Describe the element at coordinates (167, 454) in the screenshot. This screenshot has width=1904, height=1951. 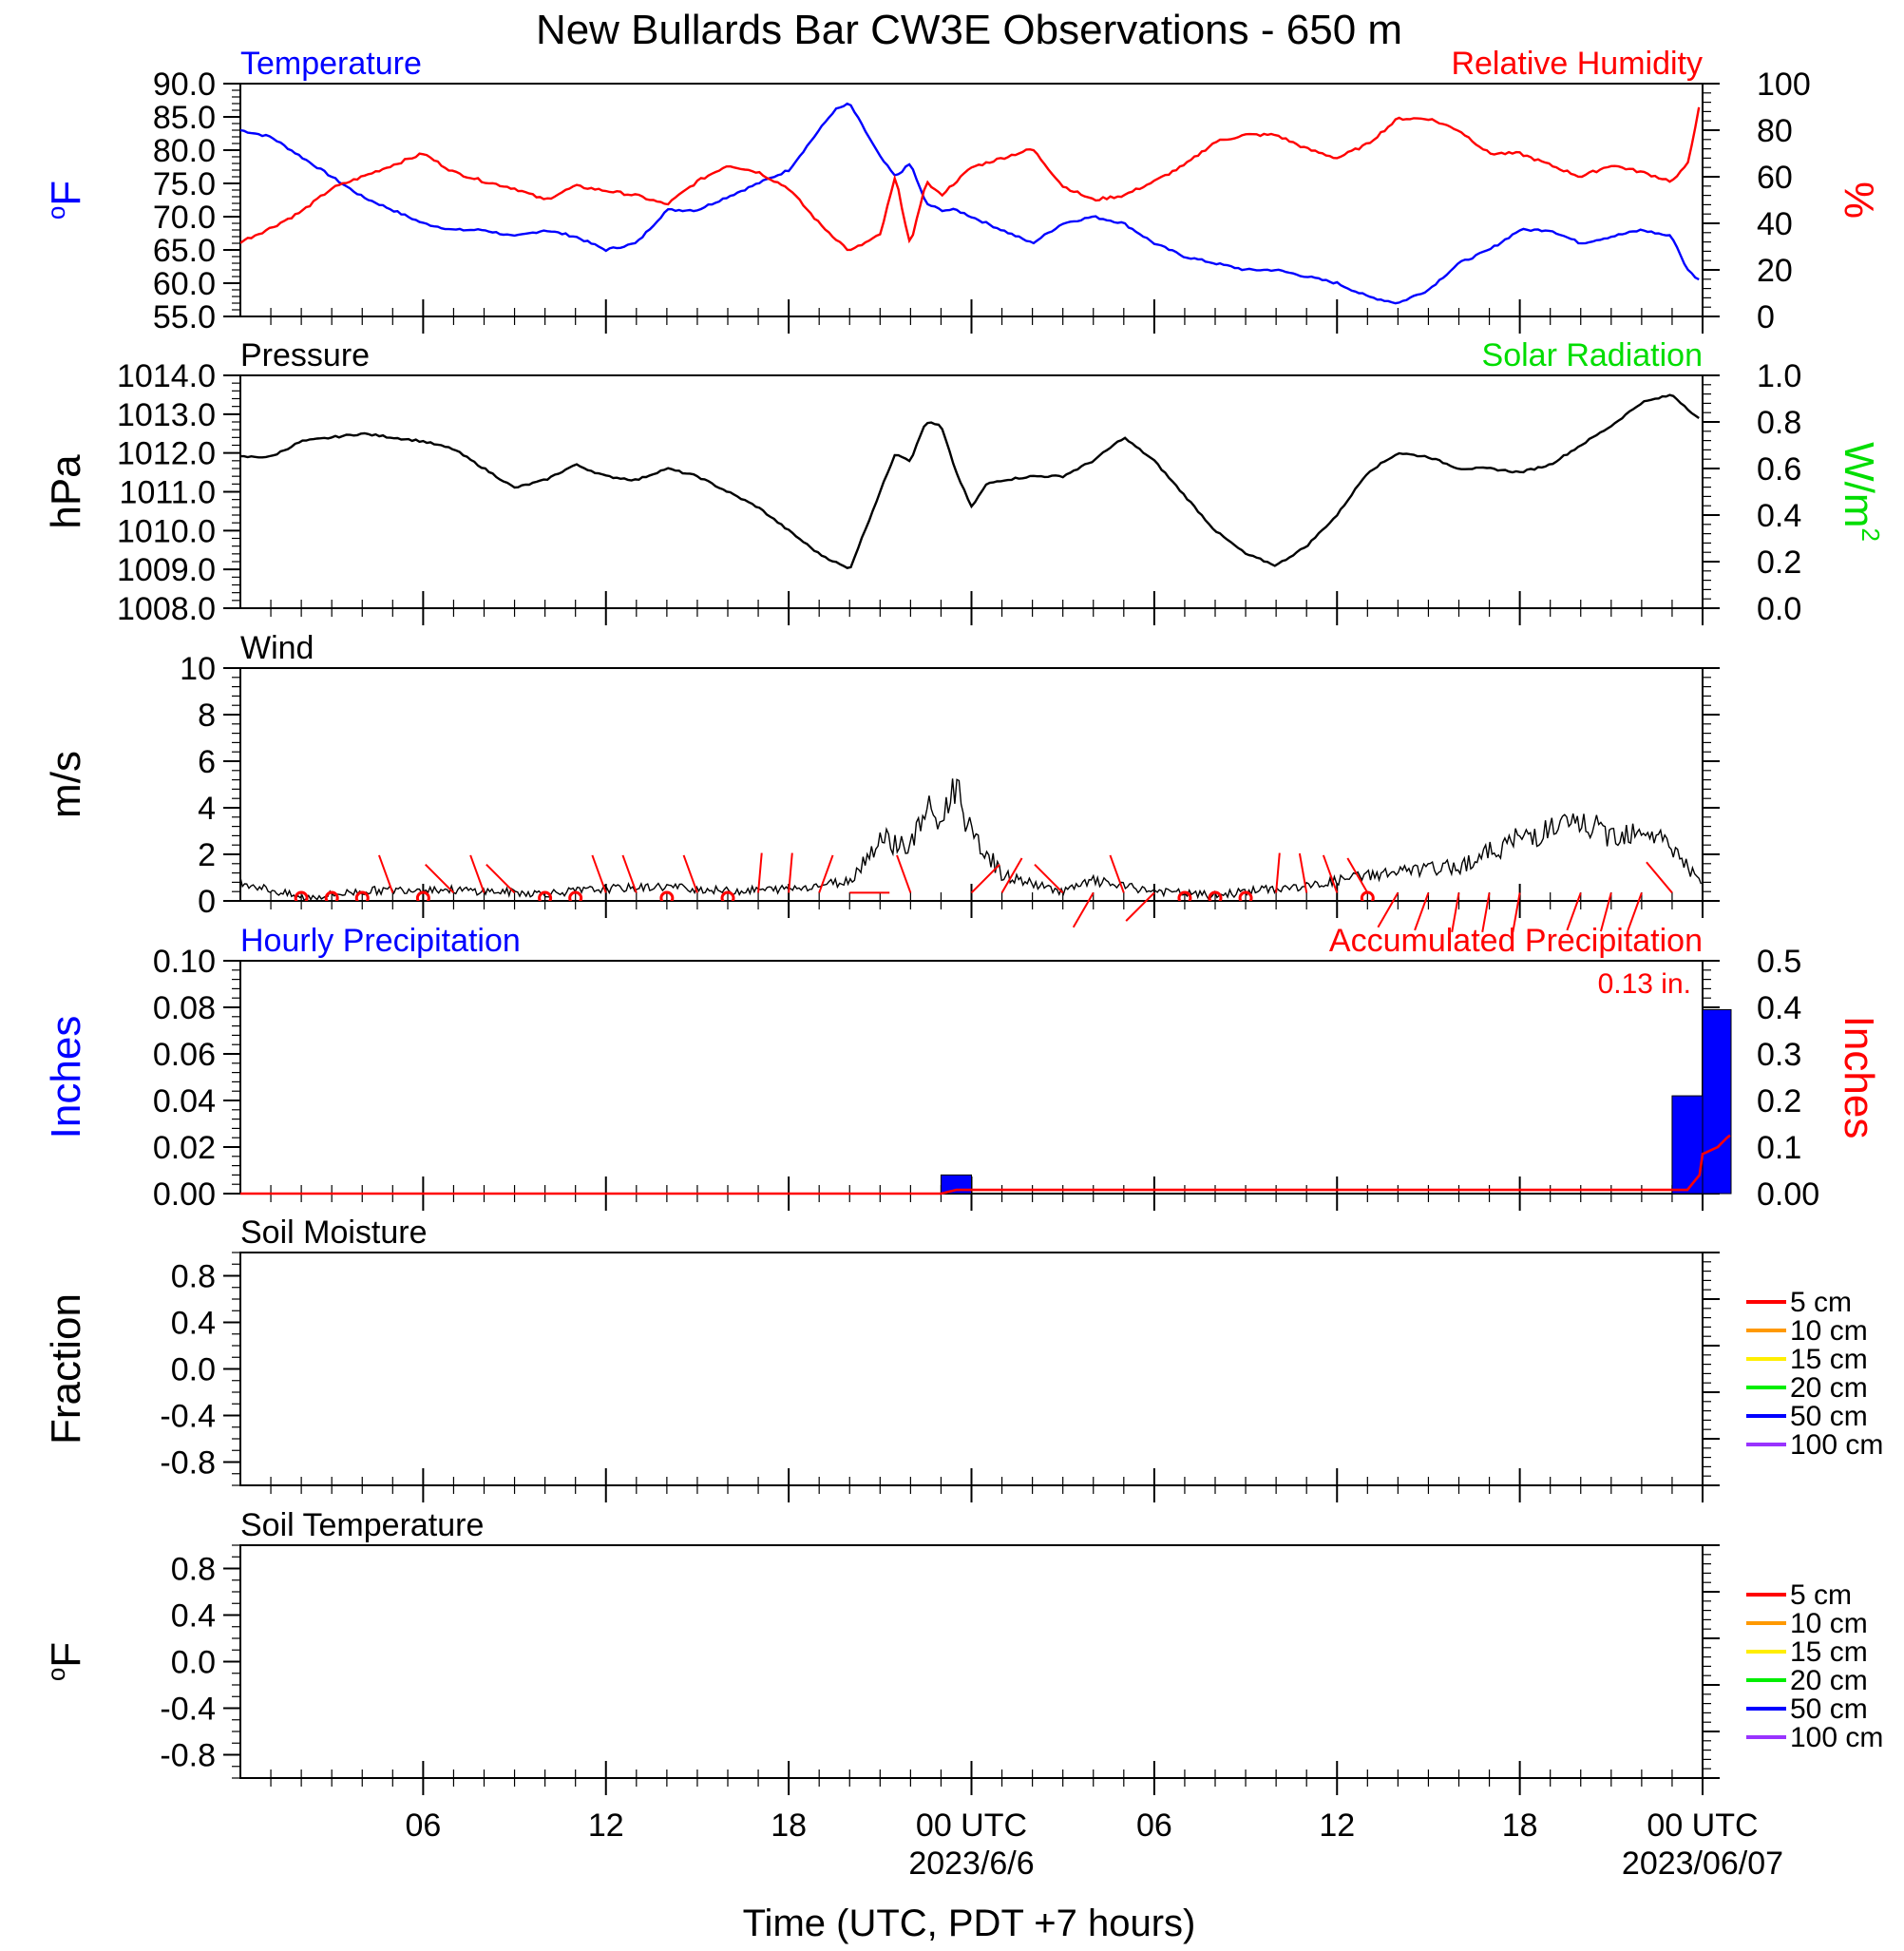
I see `y-tick-label: 1012.0` at that location.